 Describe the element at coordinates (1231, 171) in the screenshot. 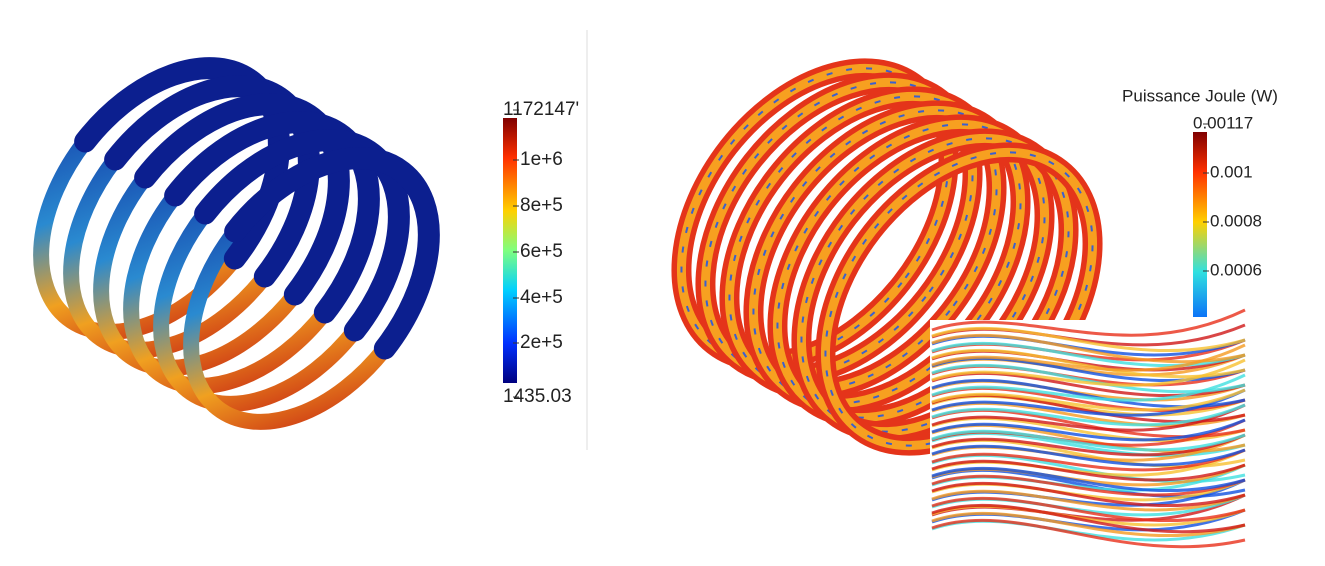

I see `colorbar-label: 0.001` at that location.